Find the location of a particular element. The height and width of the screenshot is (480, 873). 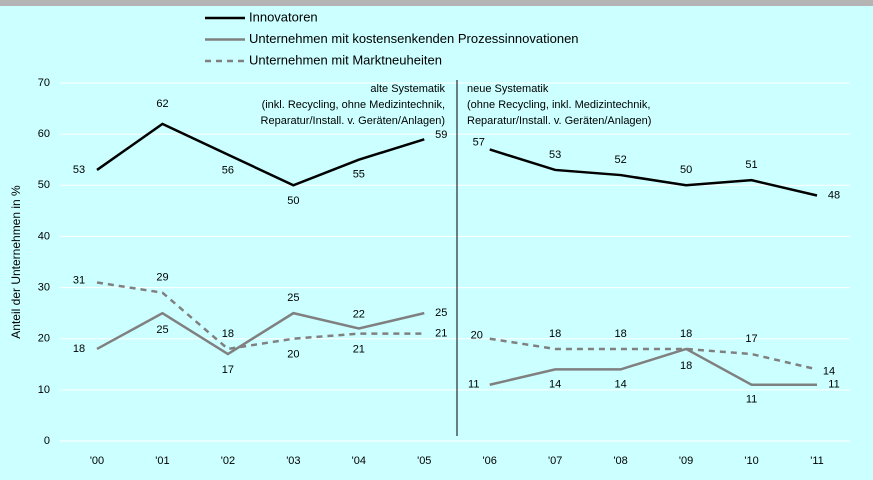

data-label: 48 is located at coordinates (834, 195).